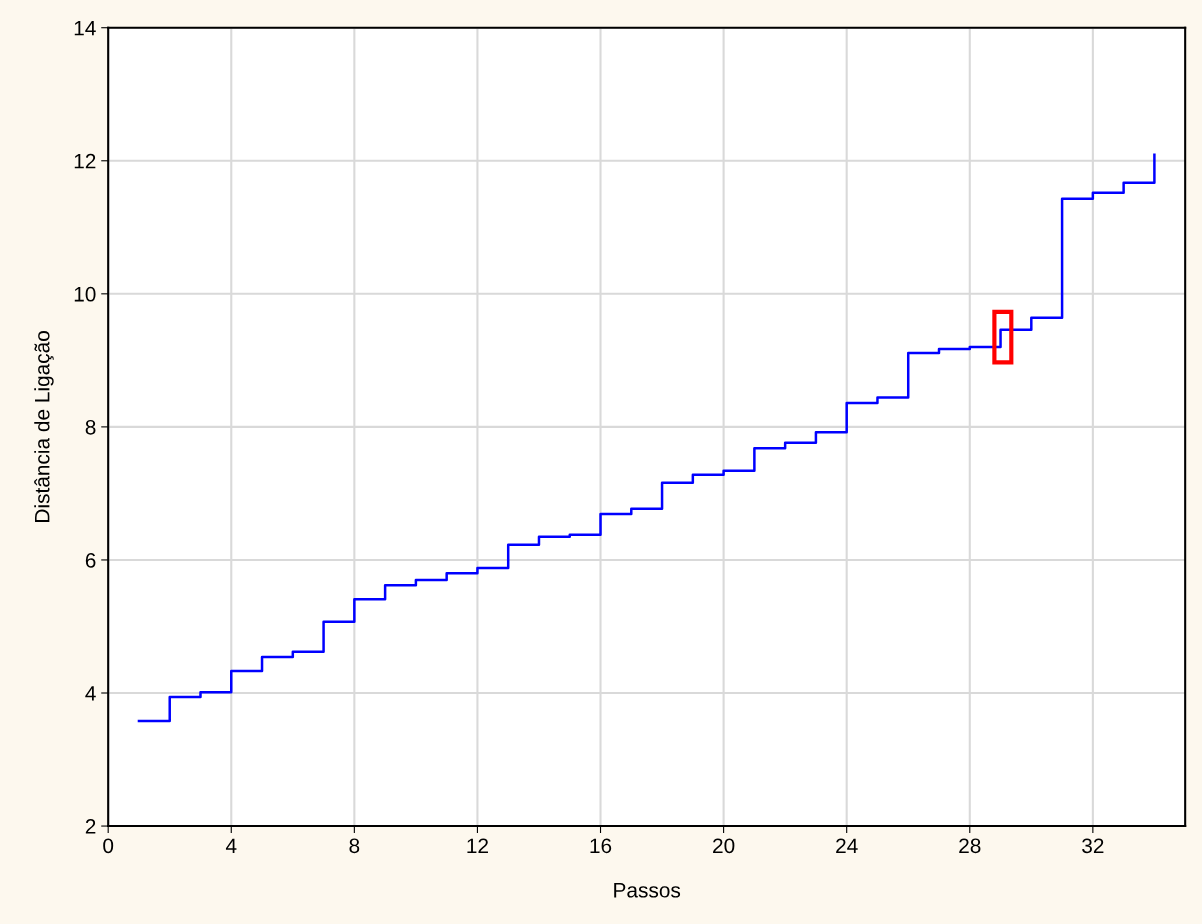 This screenshot has width=1202, height=924. Describe the element at coordinates (85, 294) in the screenshot. I see `y-tick-label: 10` at that location.